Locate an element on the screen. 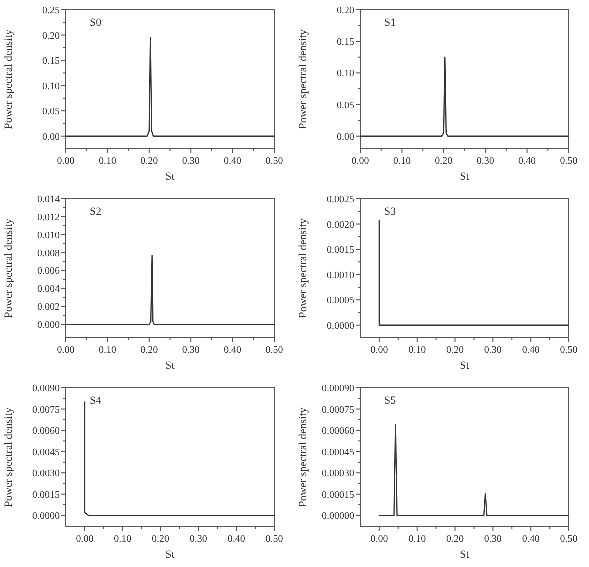  y-tick-label: 0.0005 is located at coordinates (340, 301).